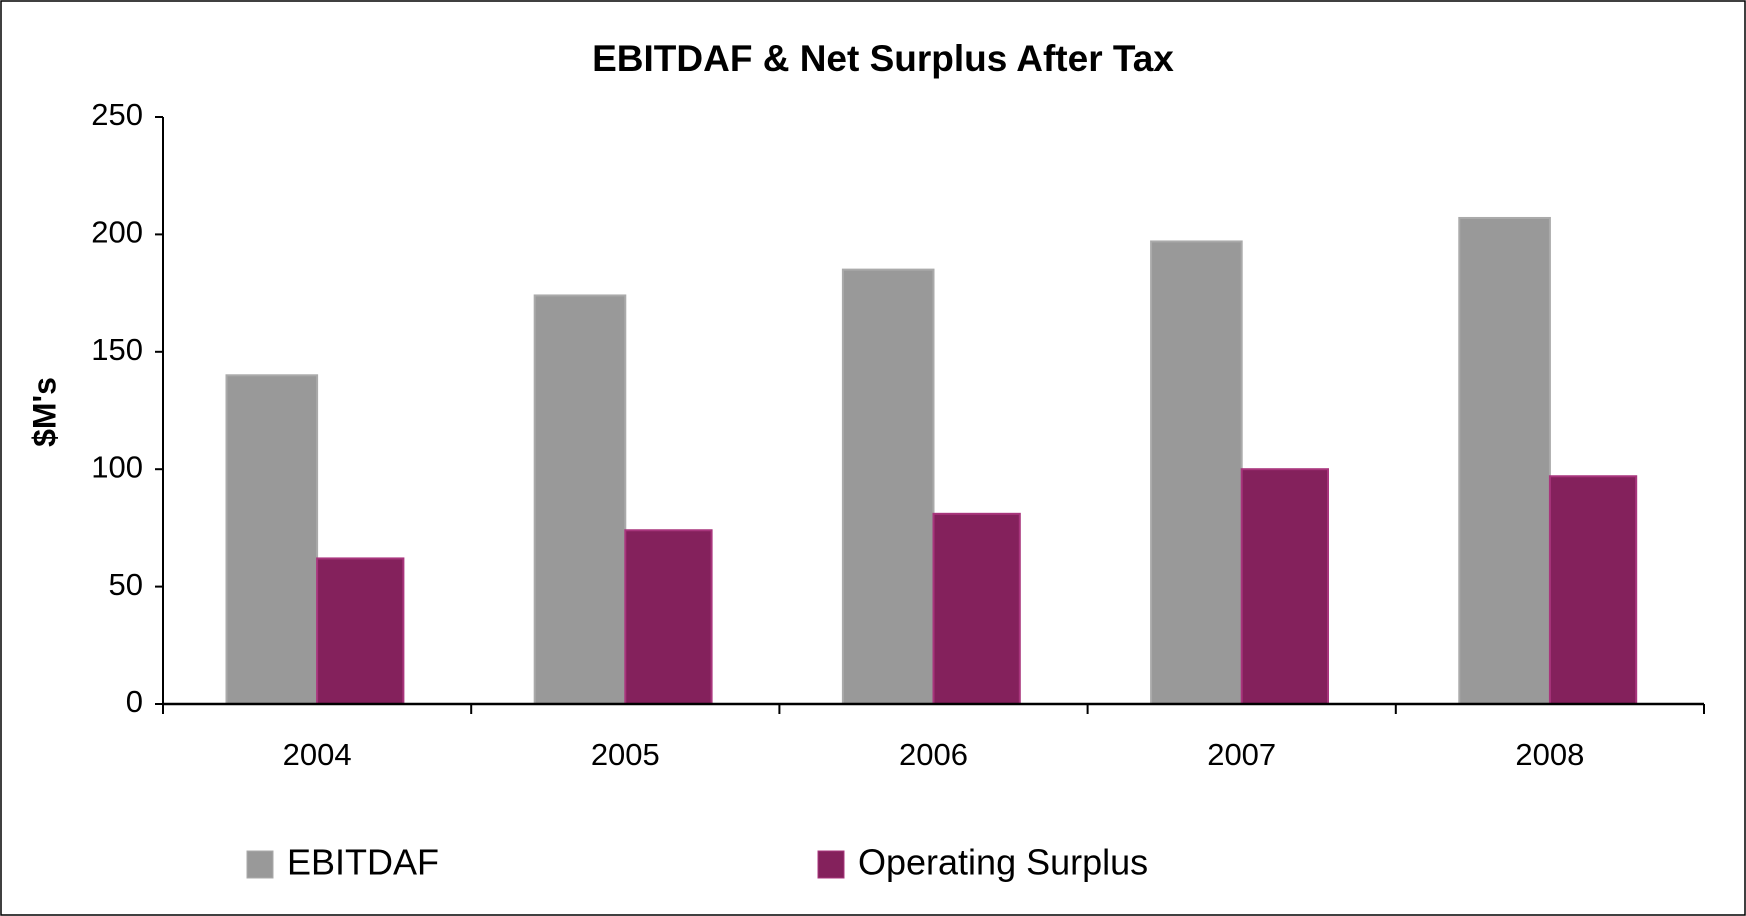  I want to click on y-tick-label: 200, so click(117, 232).